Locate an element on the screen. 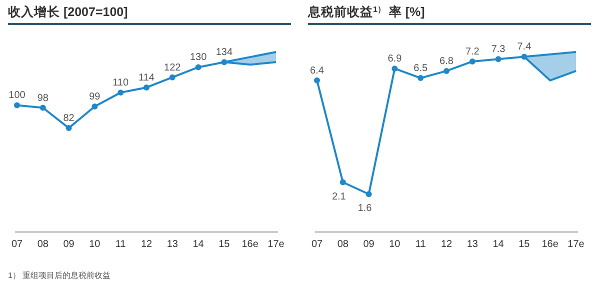  data-label: 6.5 is located at coordinates (421, 68).